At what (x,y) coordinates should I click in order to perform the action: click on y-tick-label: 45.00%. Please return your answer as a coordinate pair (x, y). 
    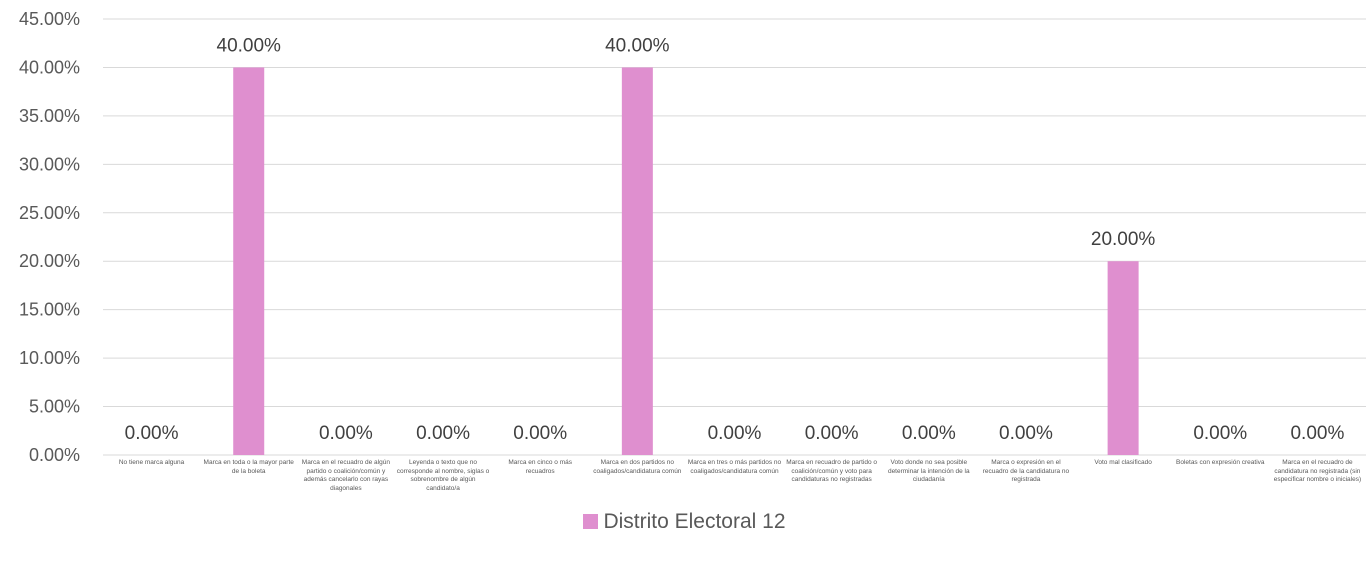
    Looking at the image, I should click on (49, 19).